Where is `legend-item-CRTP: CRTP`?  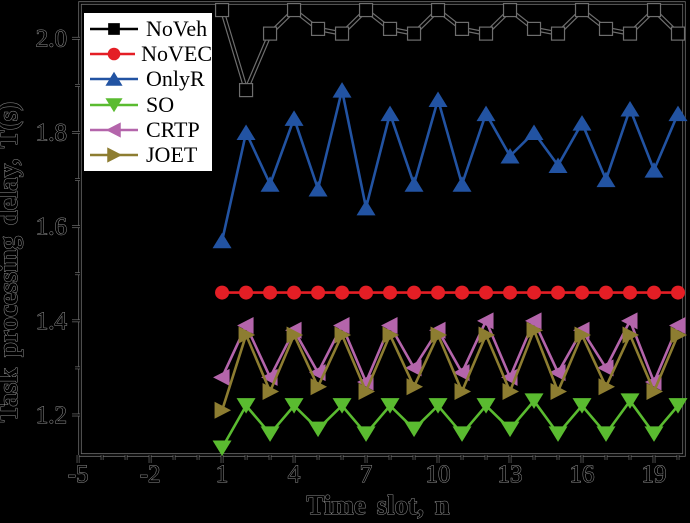
legend-item-CRTP: CRTP is located at coordinates (150, 130).